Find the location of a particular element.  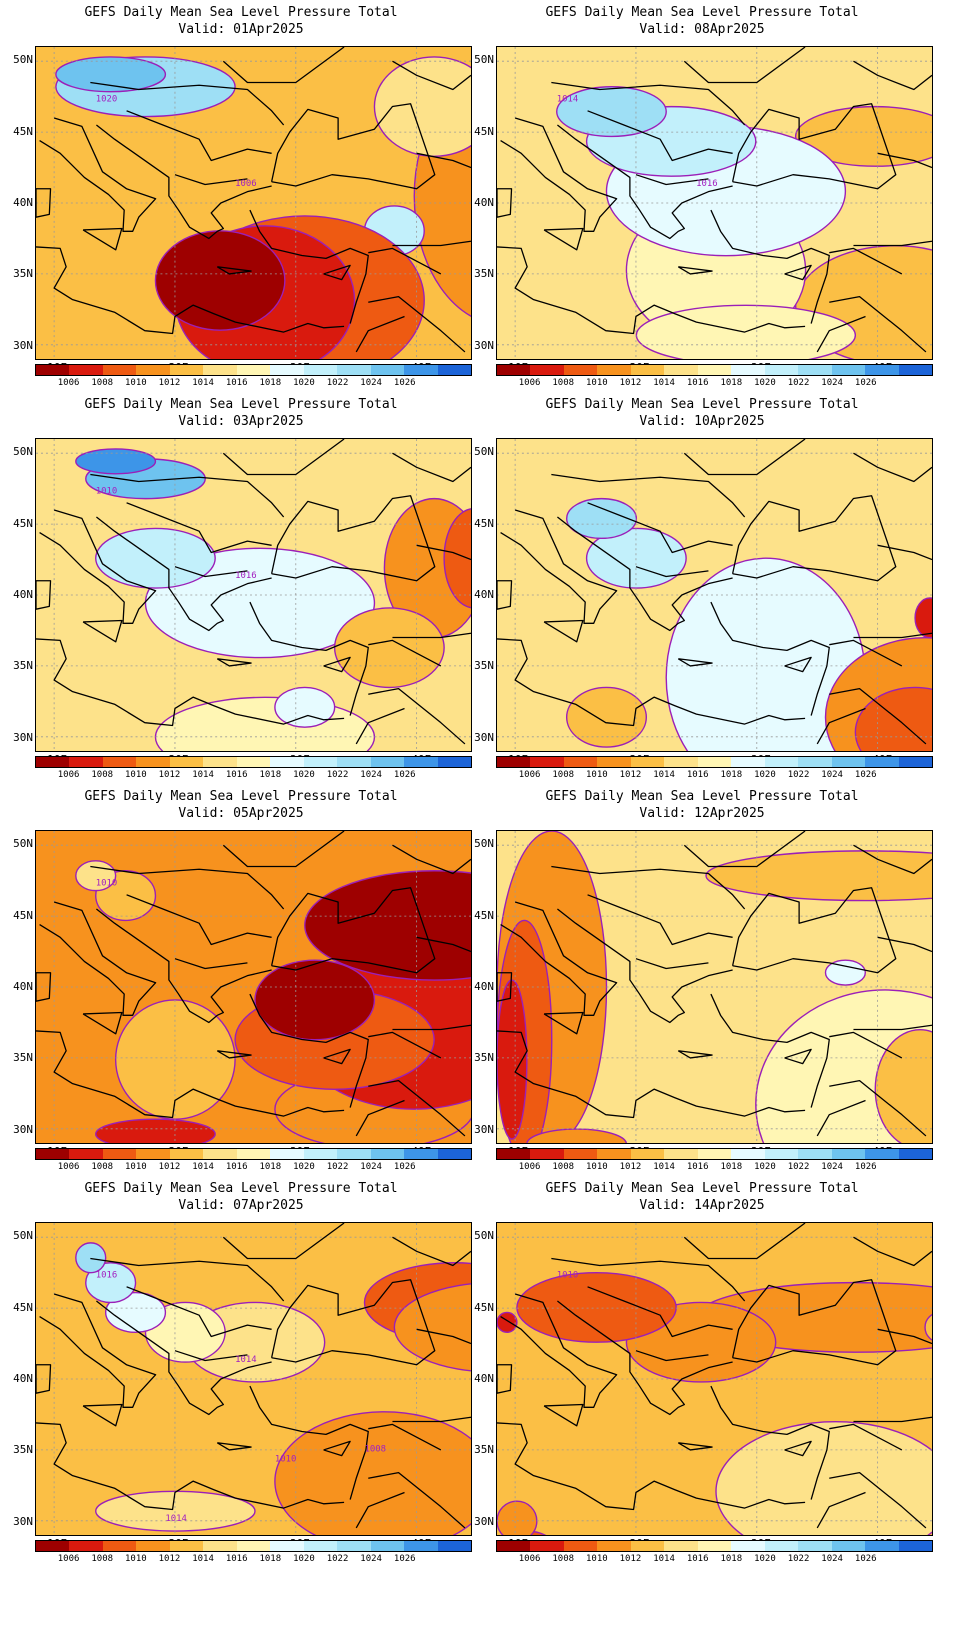

pressure-map: 1010 1016 is located at coordinates (253, 595).